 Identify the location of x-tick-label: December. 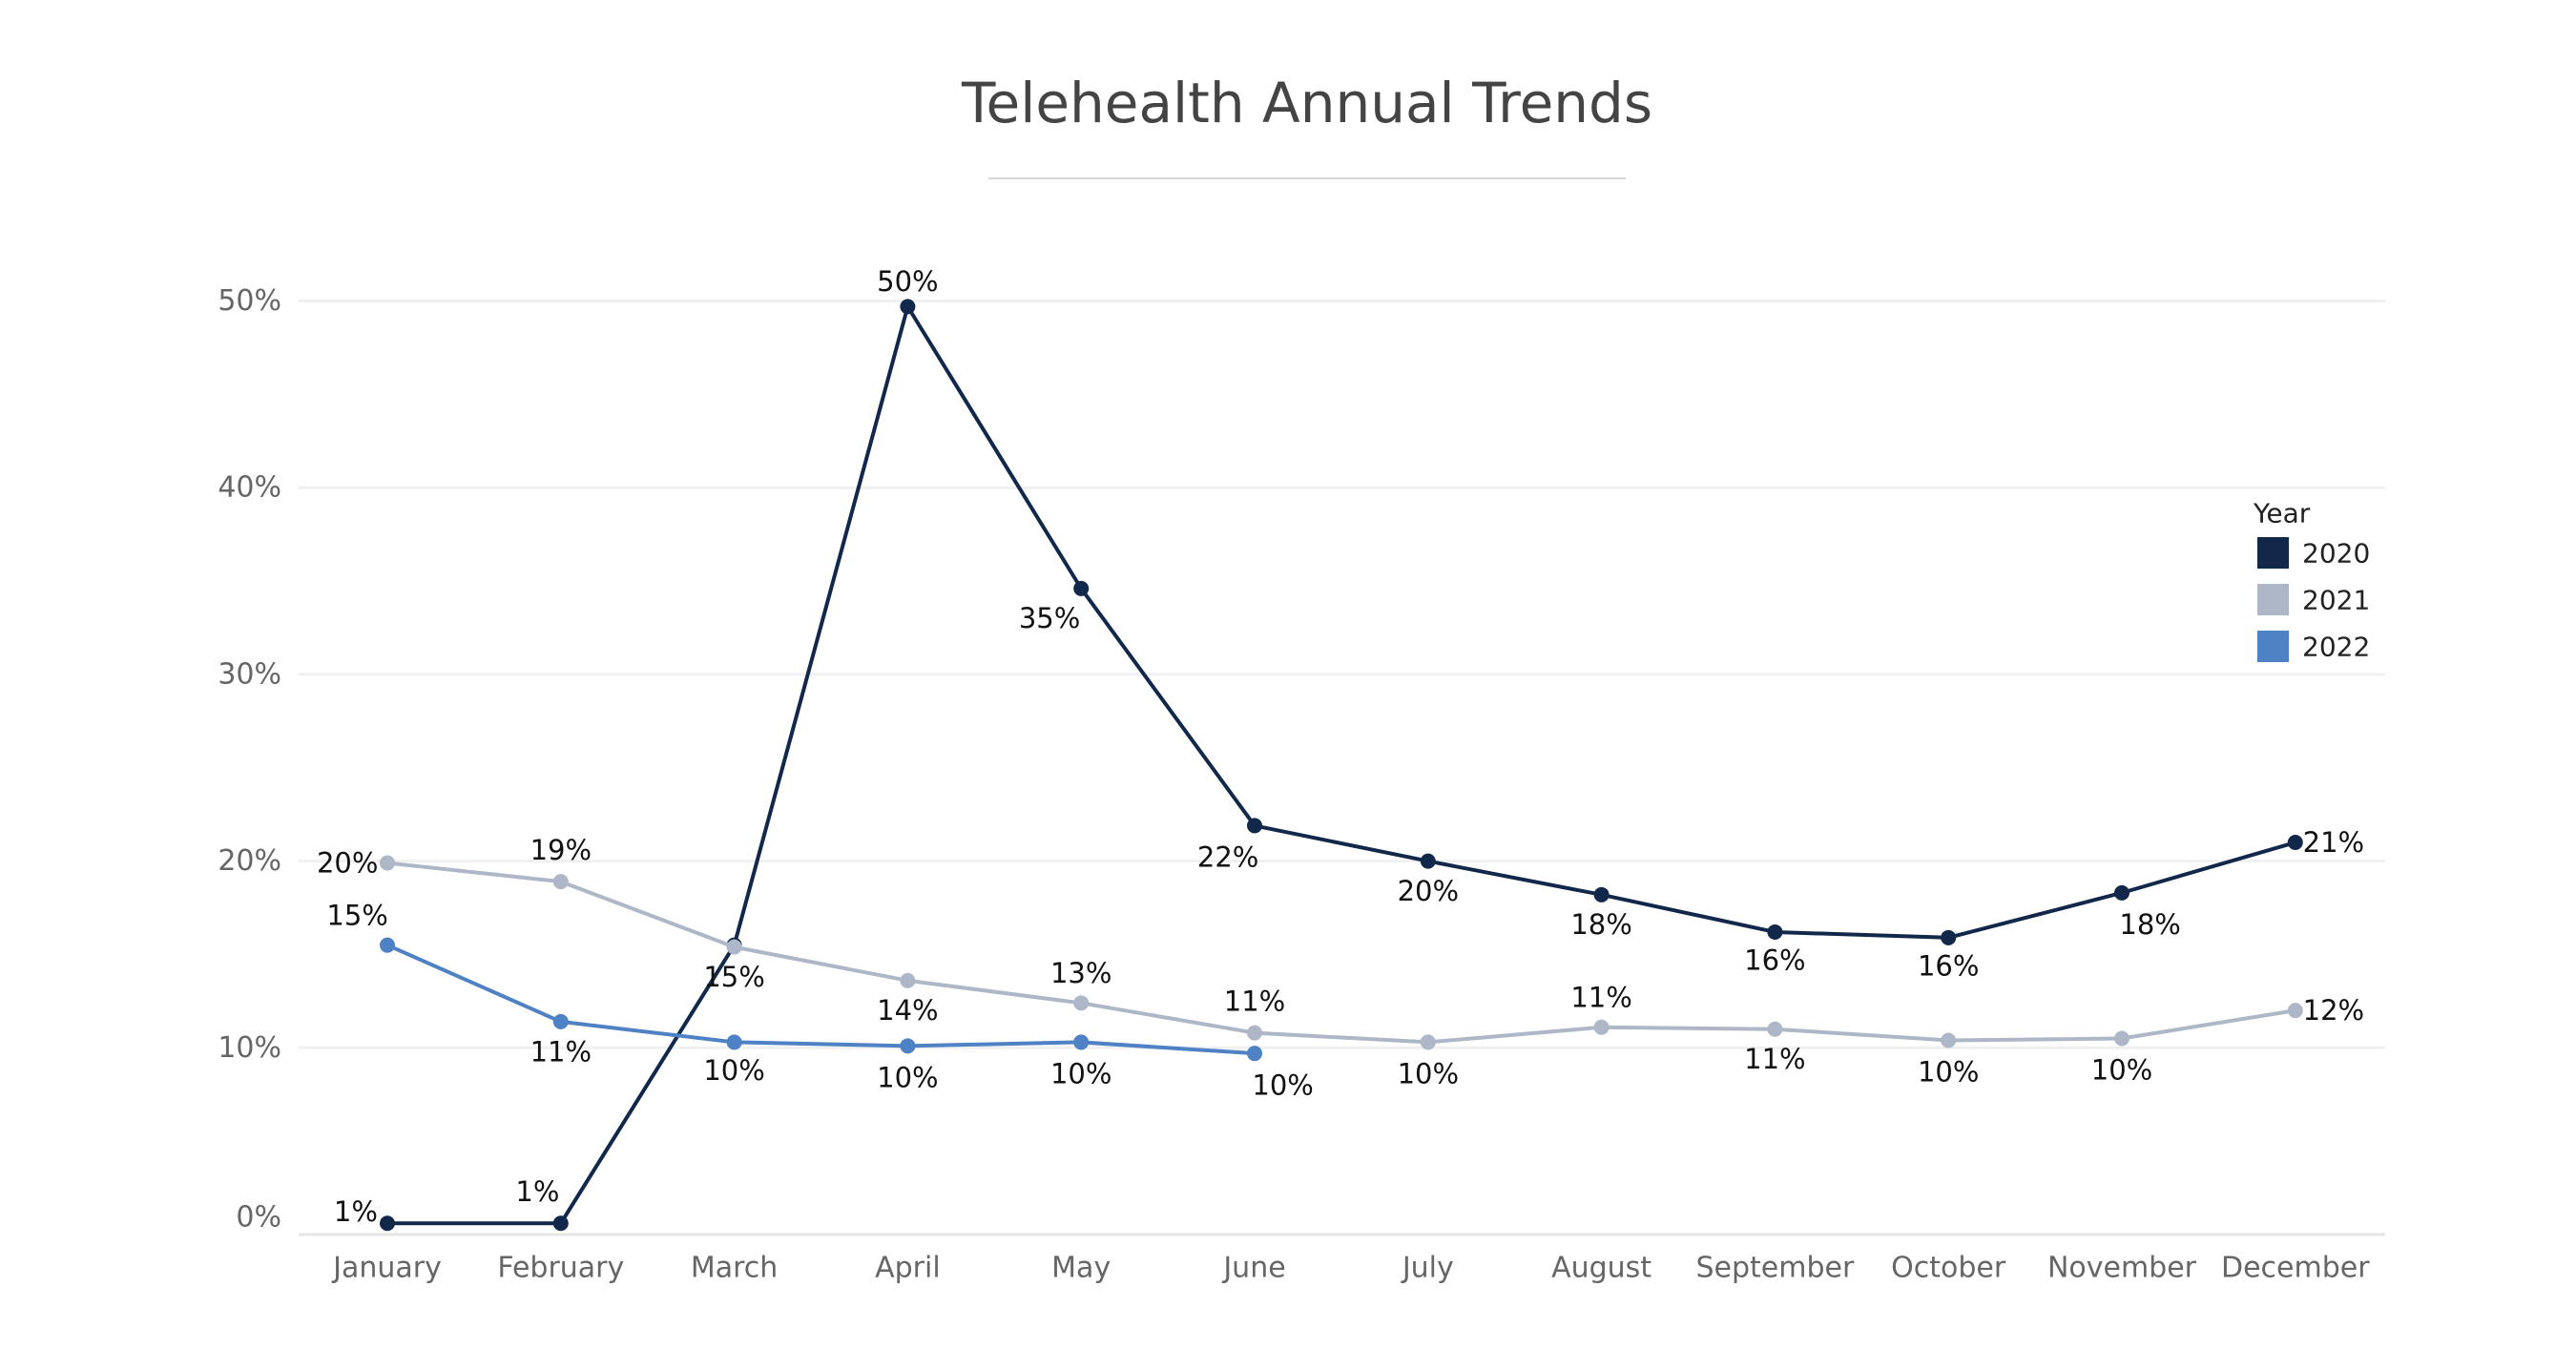
(2295, 1268).